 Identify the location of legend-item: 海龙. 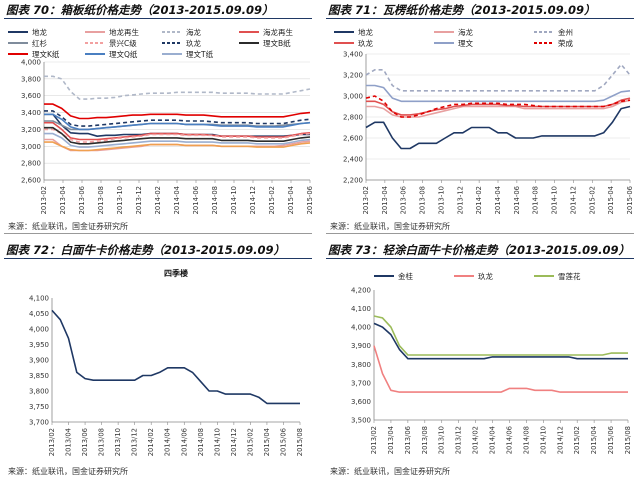
(453, 32).